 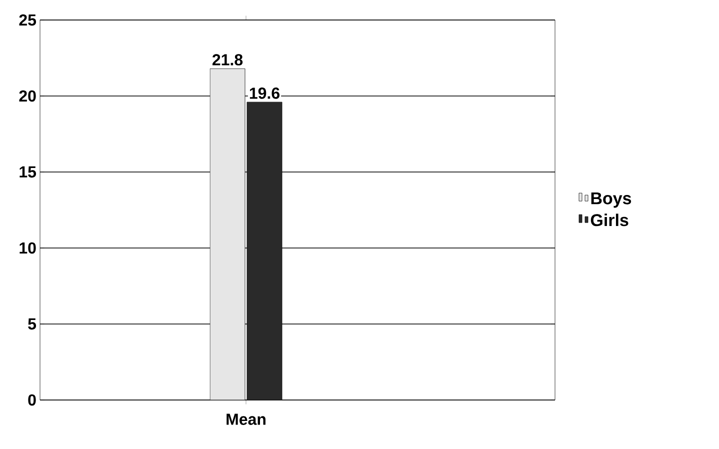 What do you see at coordinates (32, 324) in the screenshot?
I see `y-tick-label: 5` at bounding box center [32, 324].